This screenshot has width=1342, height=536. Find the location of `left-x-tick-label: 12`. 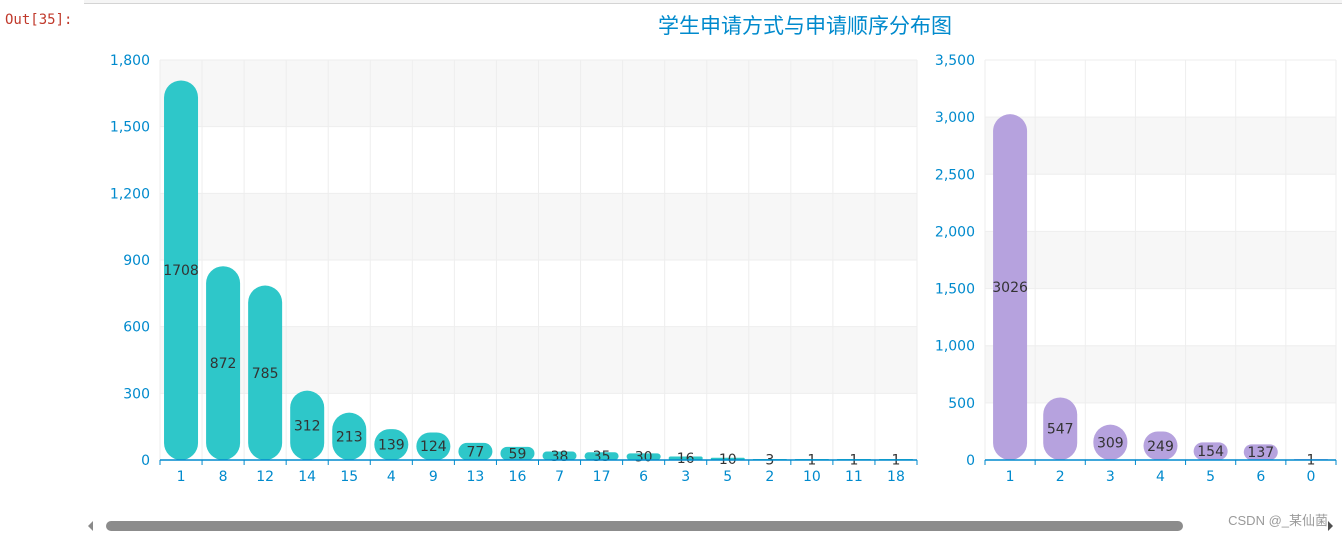

left-x-tick-label: 12 is located at coordinates (265, 477).